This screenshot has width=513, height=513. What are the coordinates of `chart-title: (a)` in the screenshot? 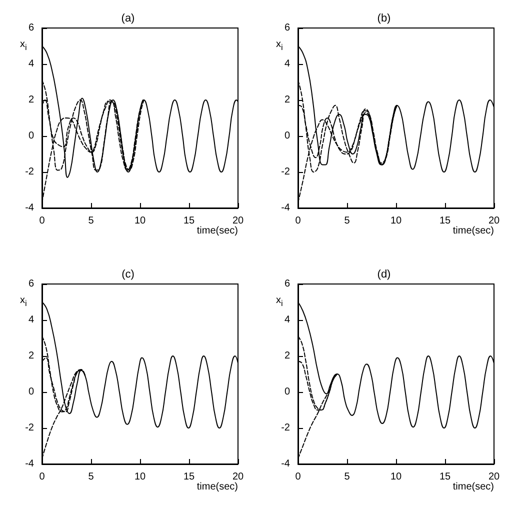 It's located at (128, 18).